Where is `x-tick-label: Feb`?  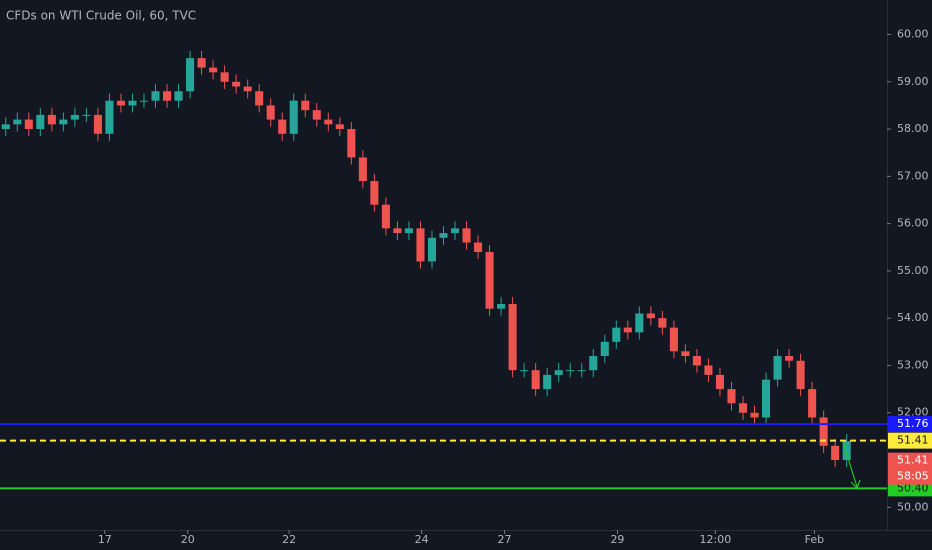 x-tick-label: Feb is located at coordinates (814, 539).